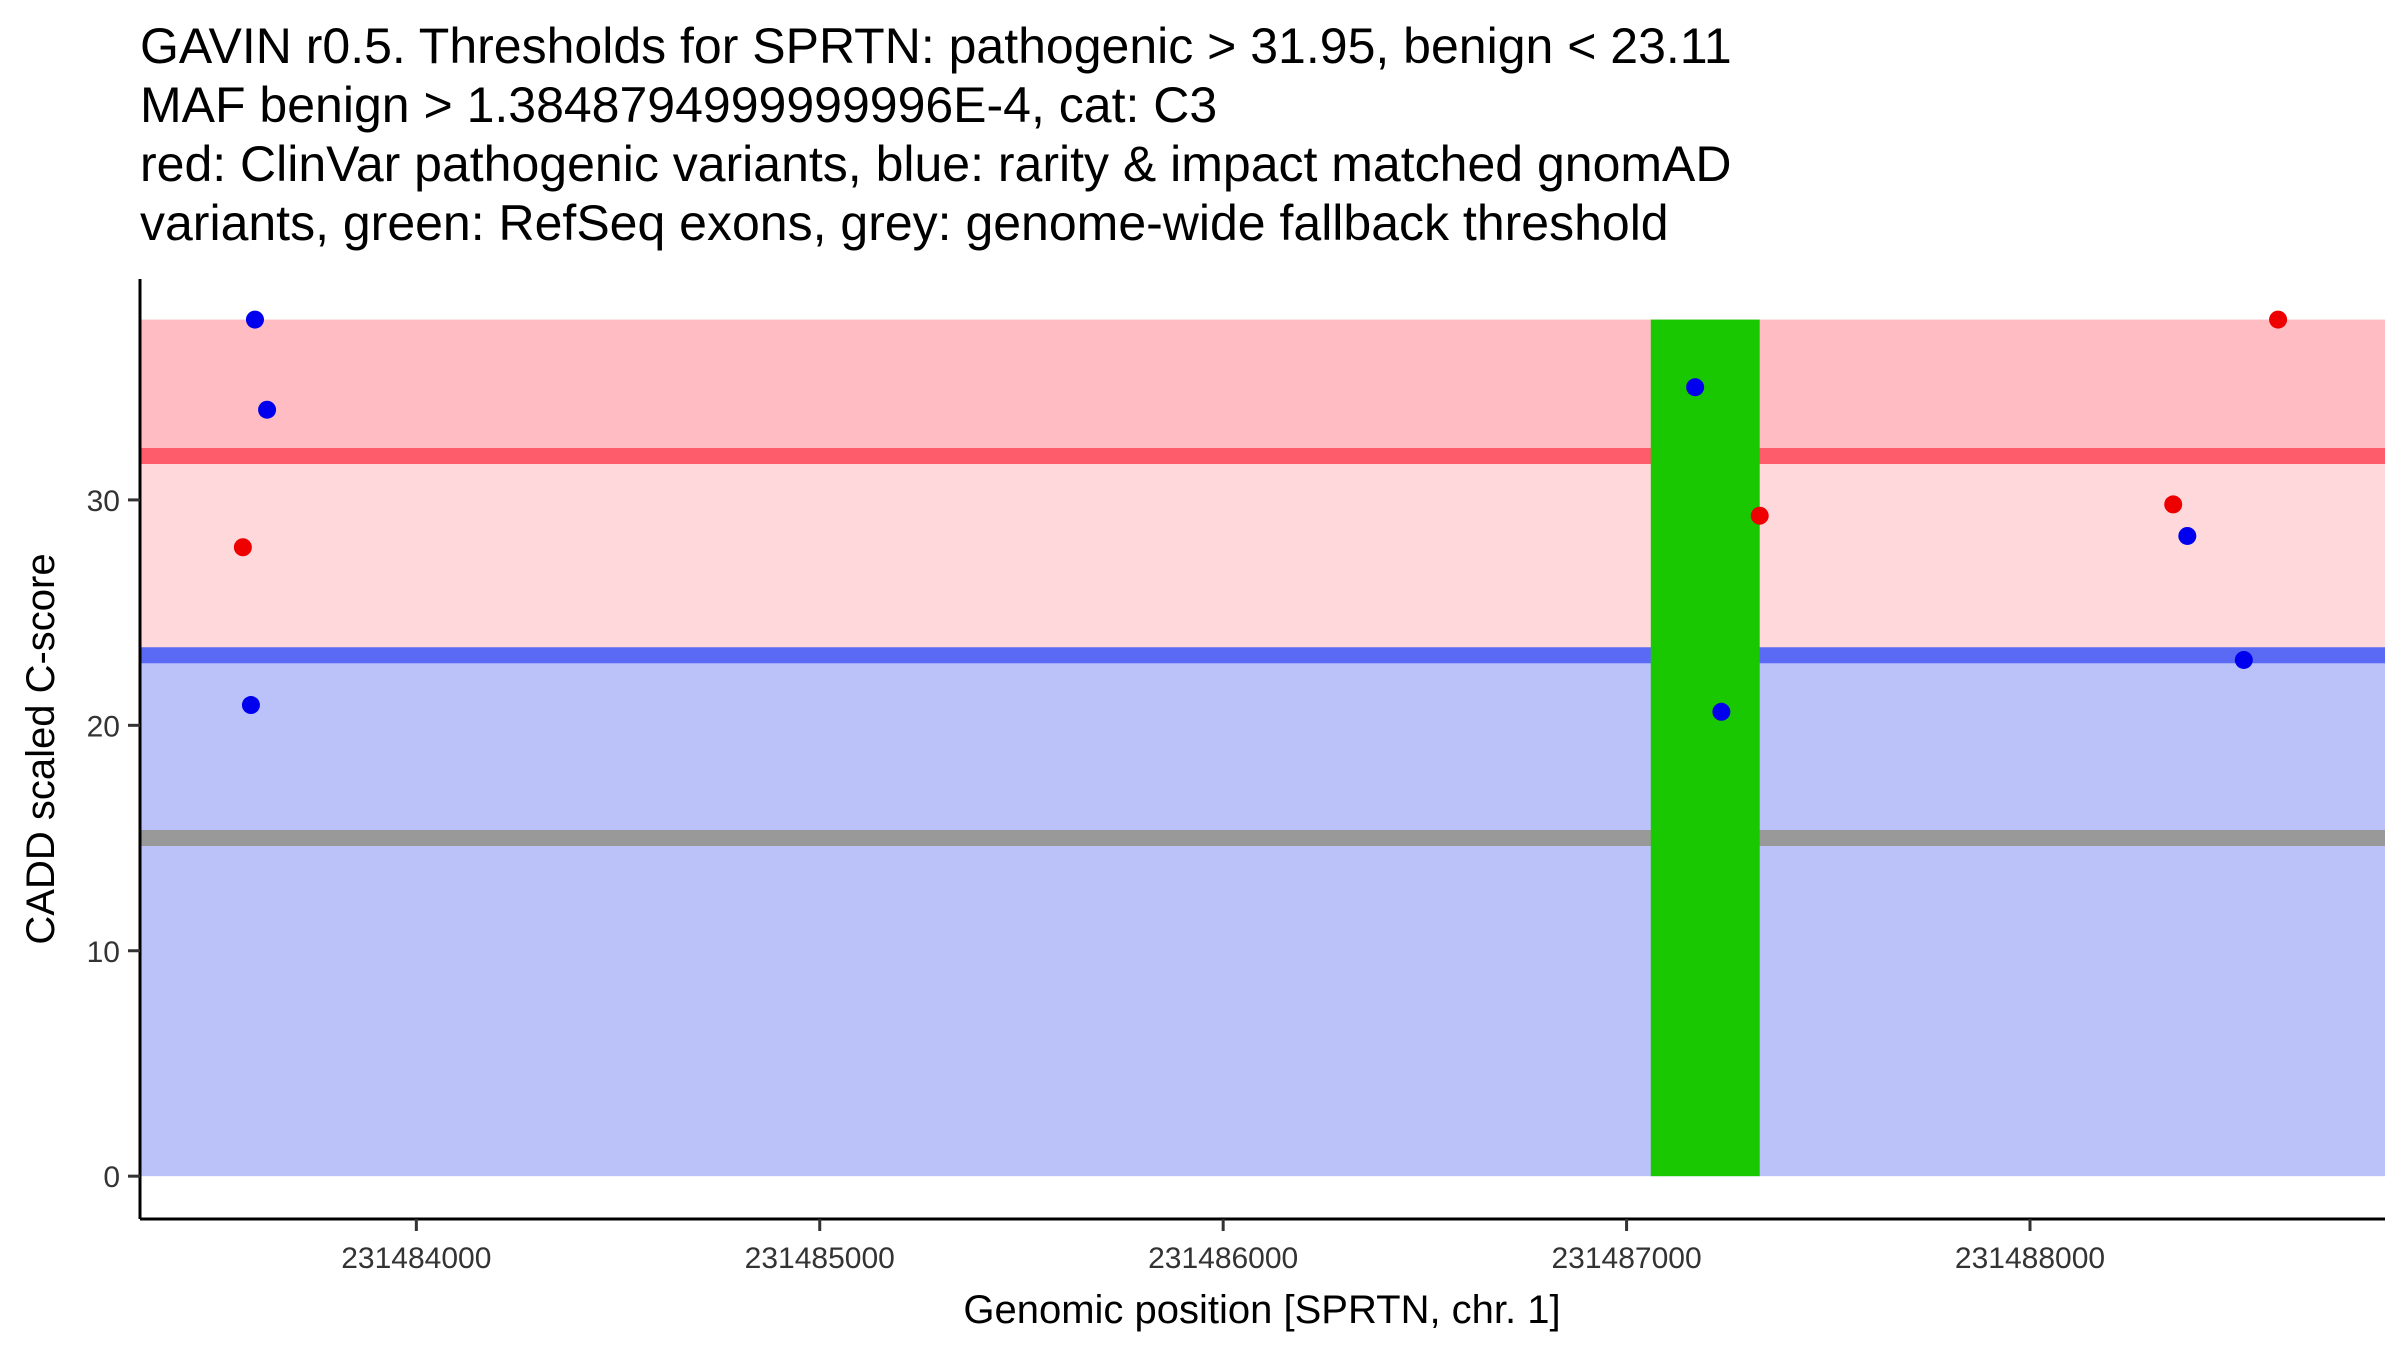 This screenshot has height=1350, width=2400. What do you see at coordinates (416, 1258) in the screenshot?
I see `x-tick-label: 231484000` at bounding box center [416, 1258].